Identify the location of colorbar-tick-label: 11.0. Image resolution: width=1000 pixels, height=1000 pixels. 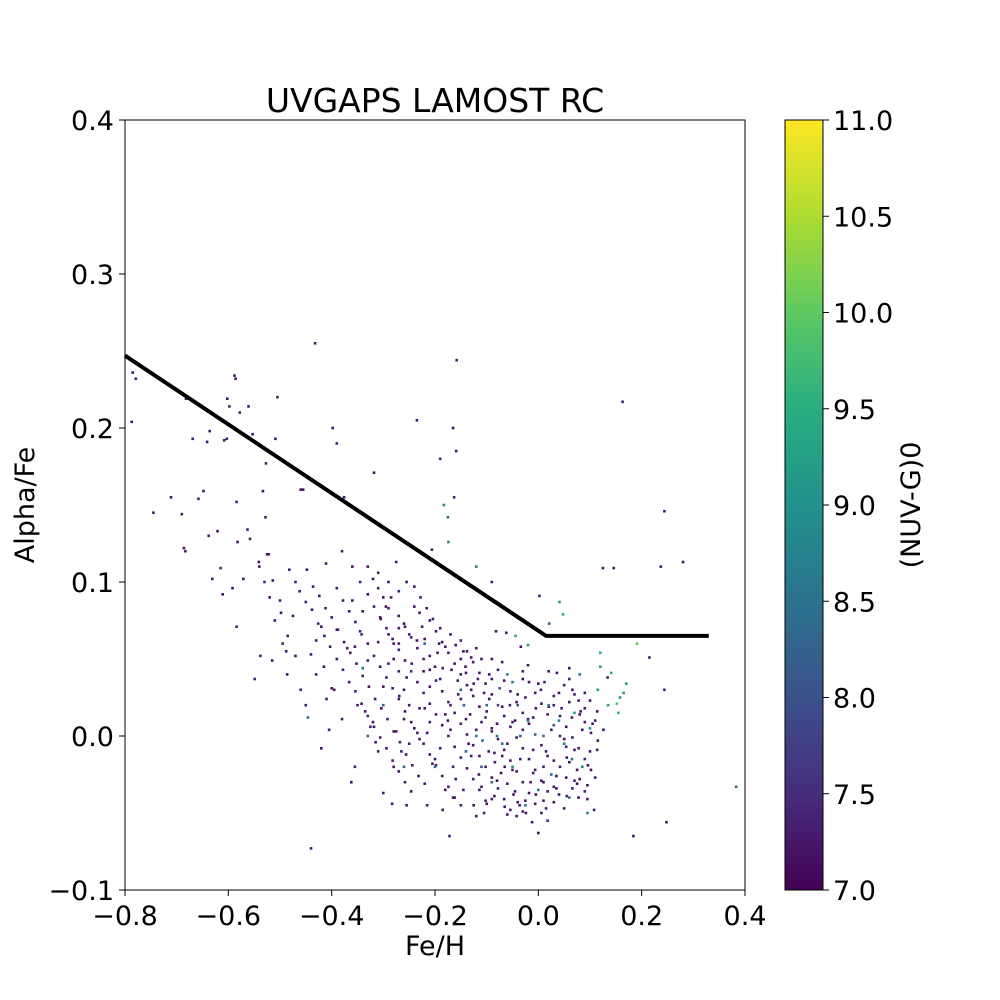
(863, 121).